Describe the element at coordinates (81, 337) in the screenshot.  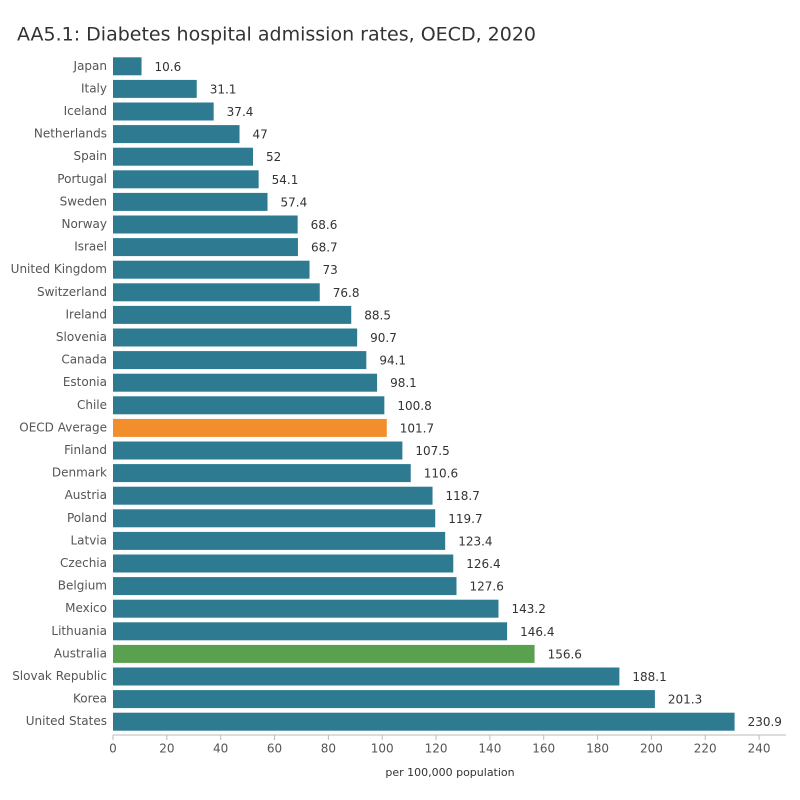
I see `y-tick-label: Slovenia` at that location.